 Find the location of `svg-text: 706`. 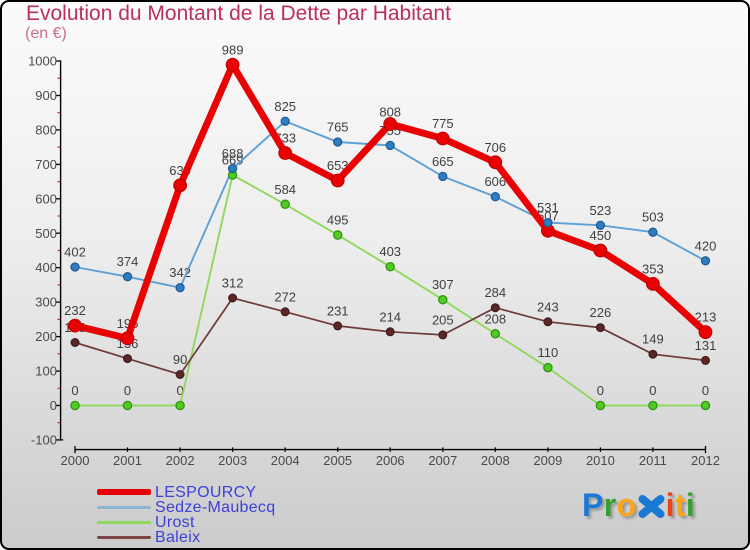

svg-text: 706 is located at coordinates (495, 147).